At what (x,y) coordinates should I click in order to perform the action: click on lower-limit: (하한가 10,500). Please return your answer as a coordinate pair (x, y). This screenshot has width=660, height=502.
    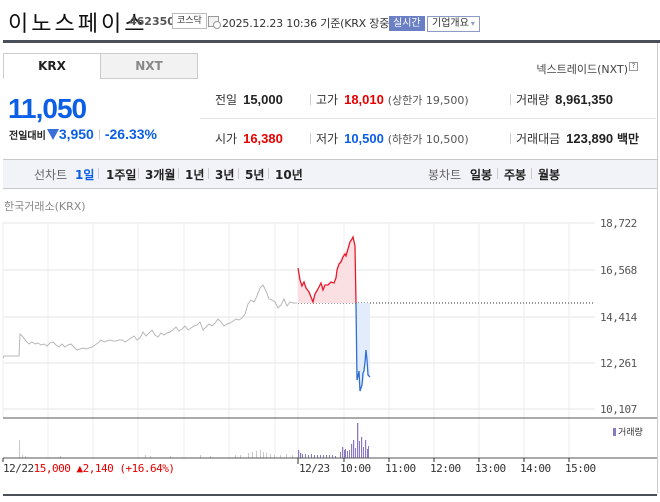
    Looking at the image, I should click on (428, 139).